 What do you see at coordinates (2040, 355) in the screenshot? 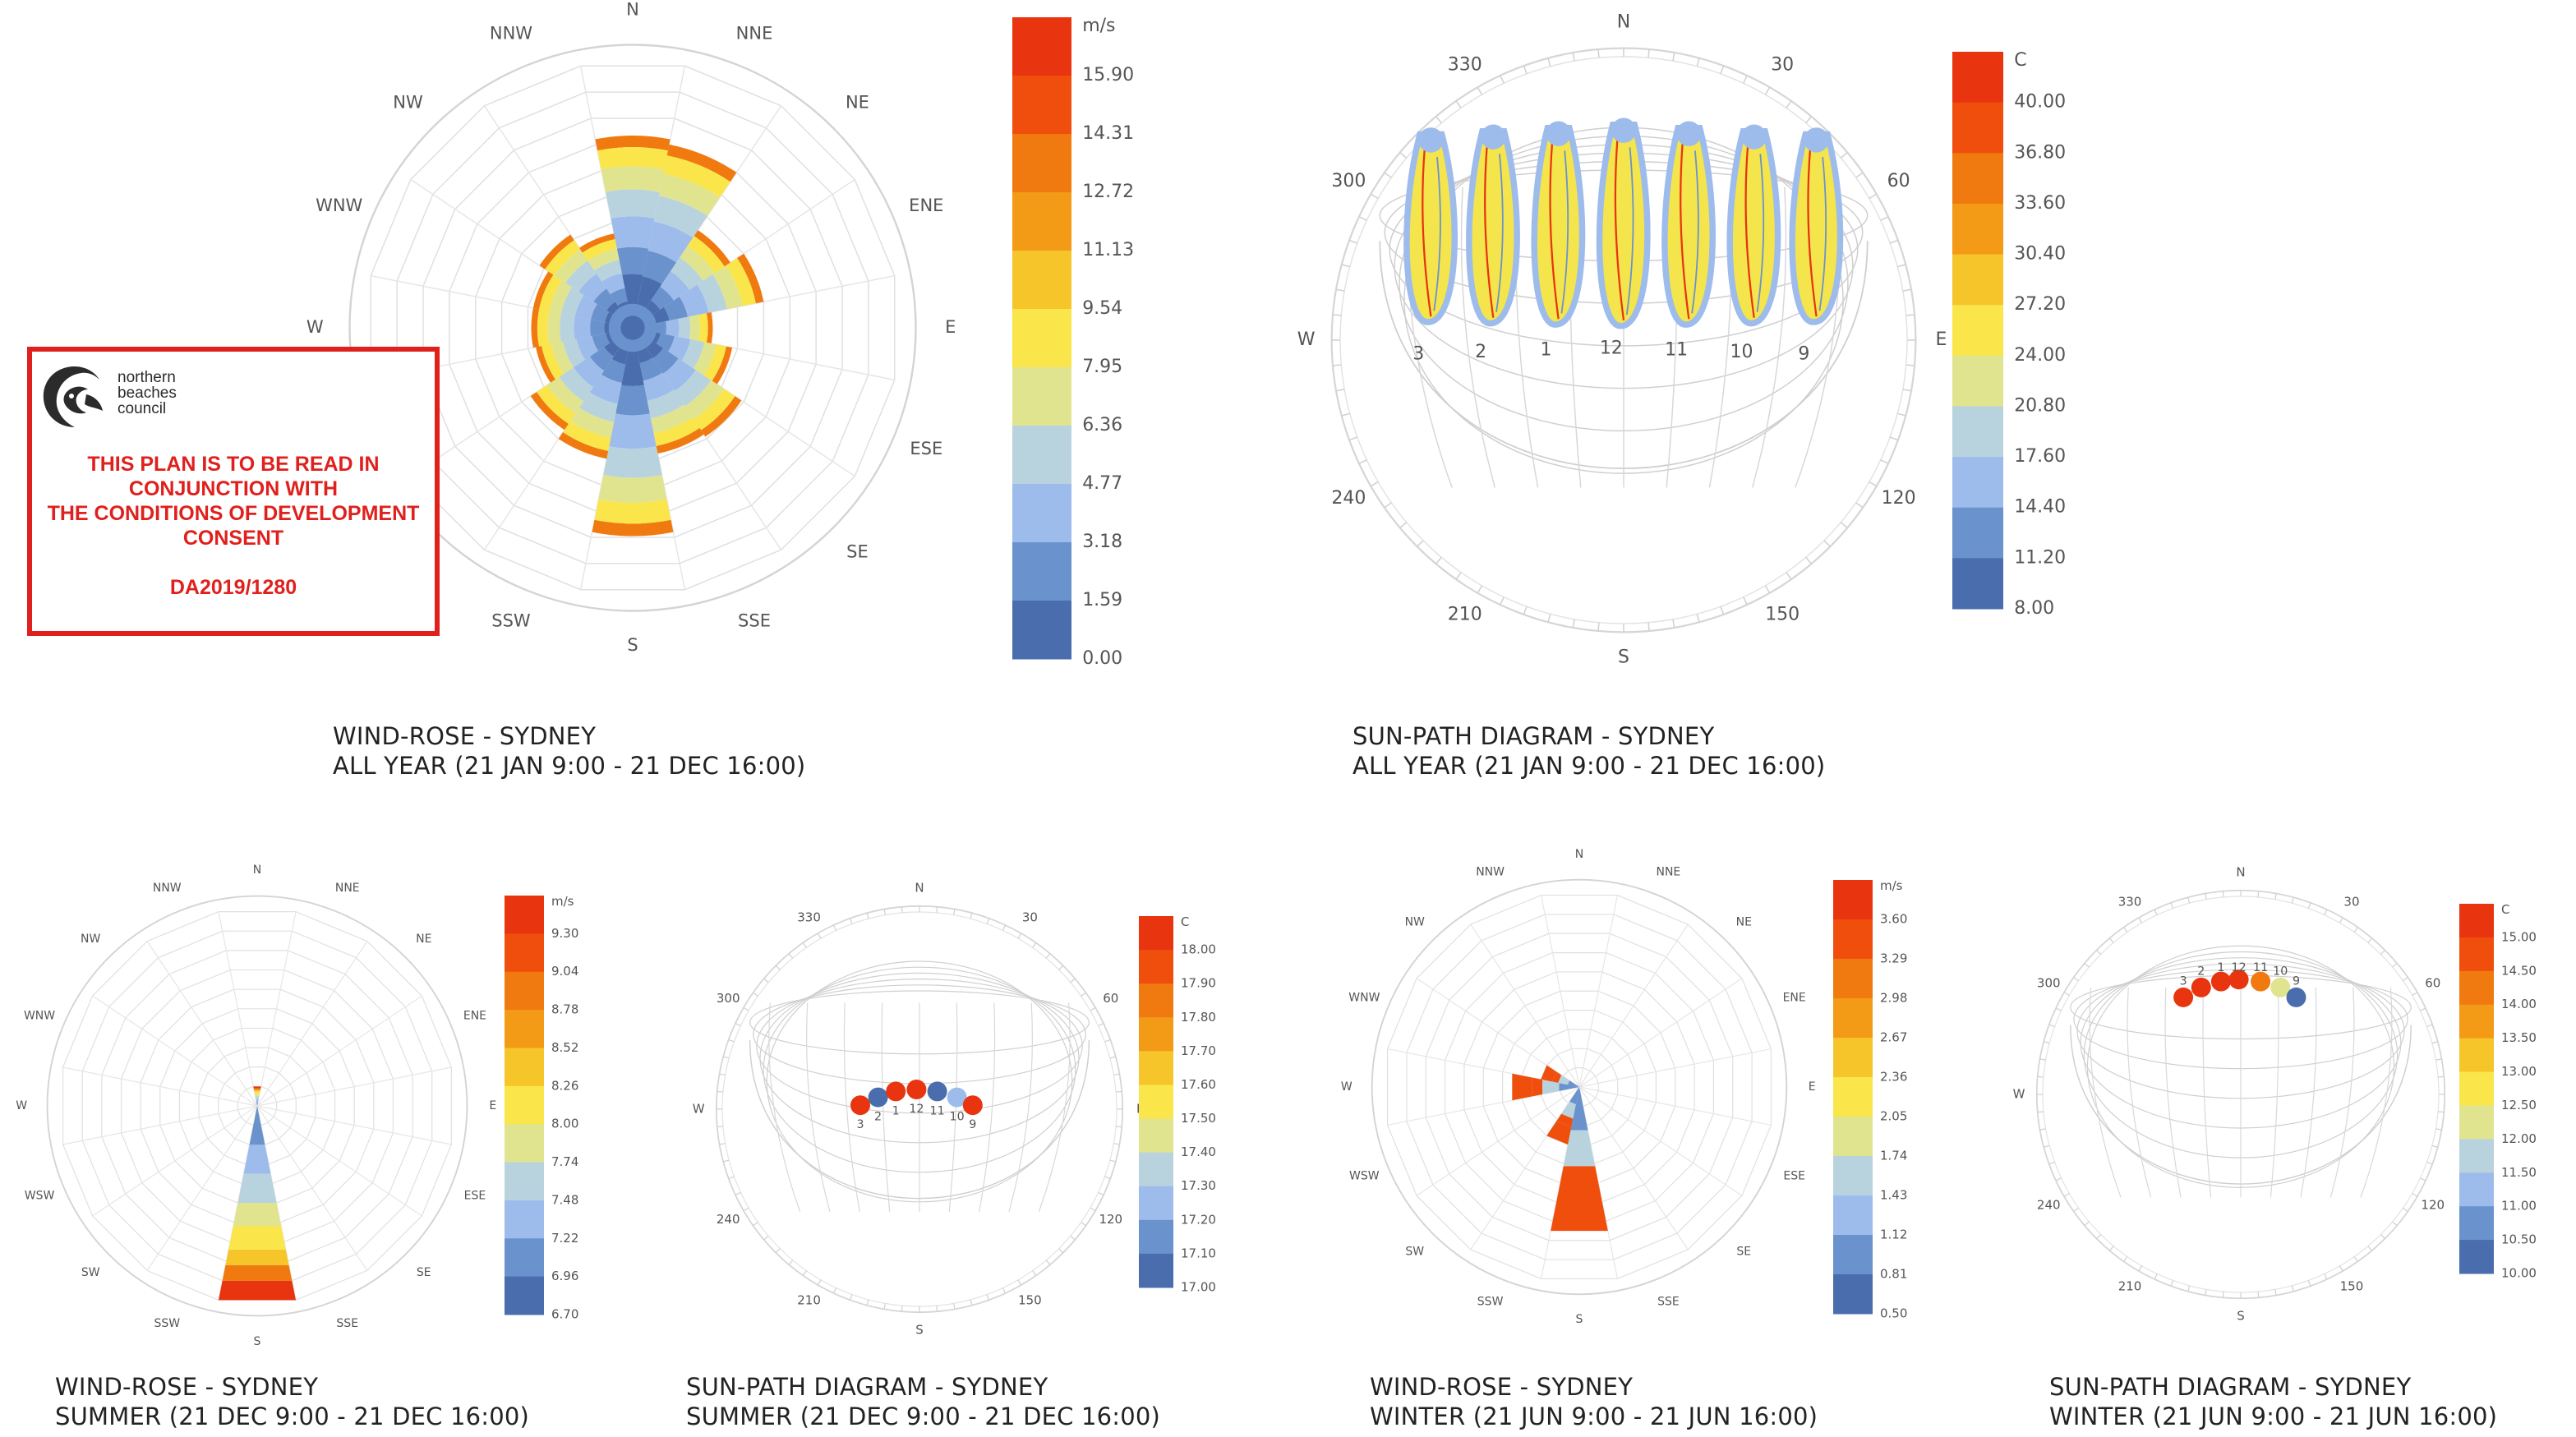
I see `legend-tick-label: 24.00` at bounding box center [2040, 355].